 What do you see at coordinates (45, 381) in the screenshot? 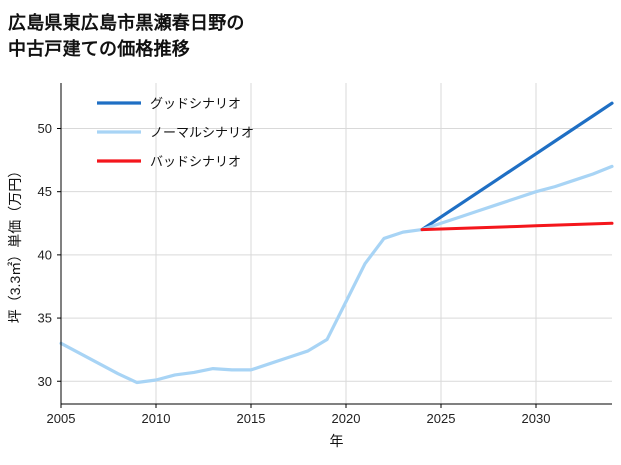
I see `y-tick-label: 30` at bounding box center [45, 381].